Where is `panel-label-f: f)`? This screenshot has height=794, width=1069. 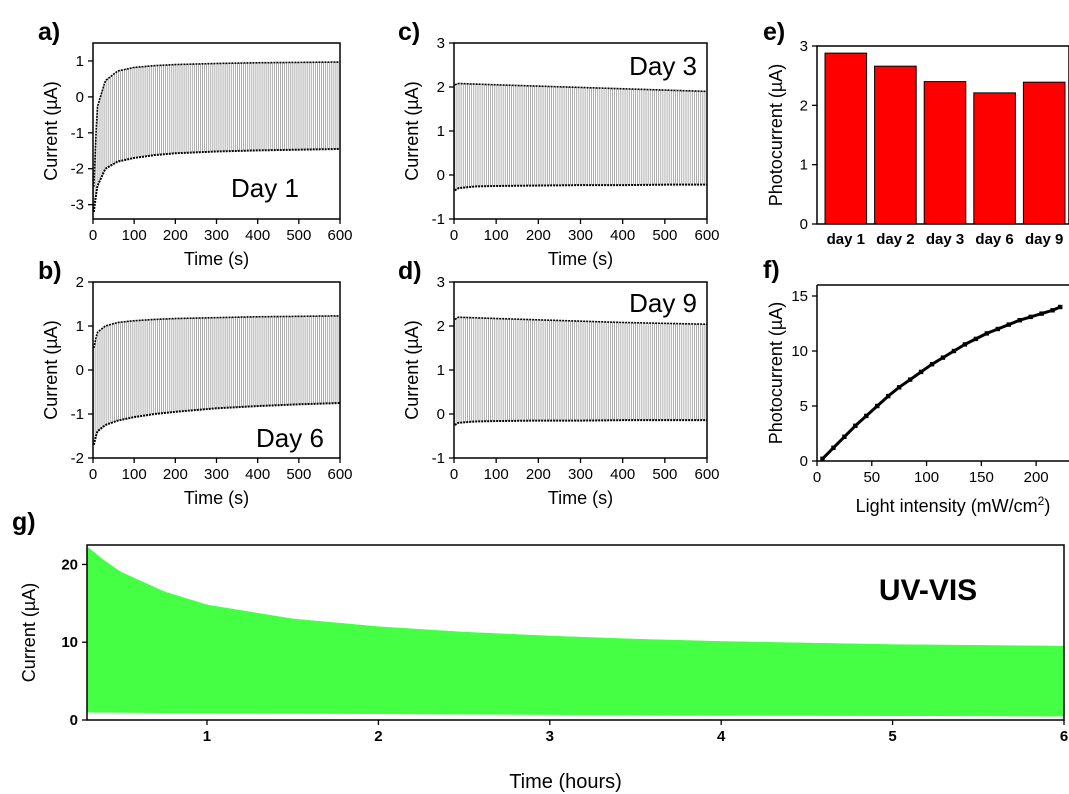
panel-label-f: f) is located at coordinates (771, 270).